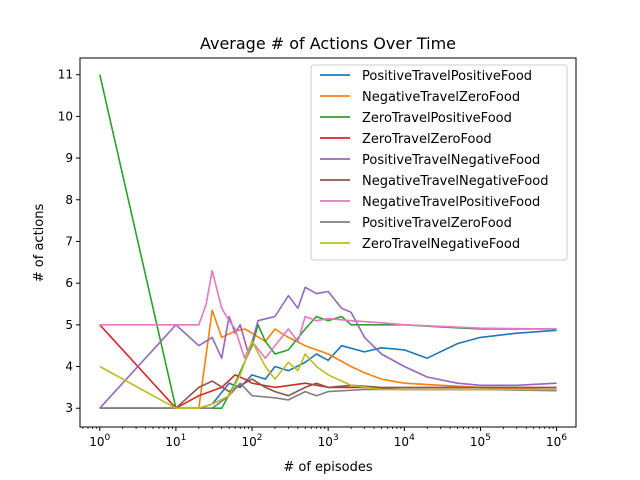 The image size is (640, 480). What do you see at coordinates (451, 202) in the screenshot?
I see `legend-label-6: NegativeTravelPositiveFood` at bounding box center [451, 202].